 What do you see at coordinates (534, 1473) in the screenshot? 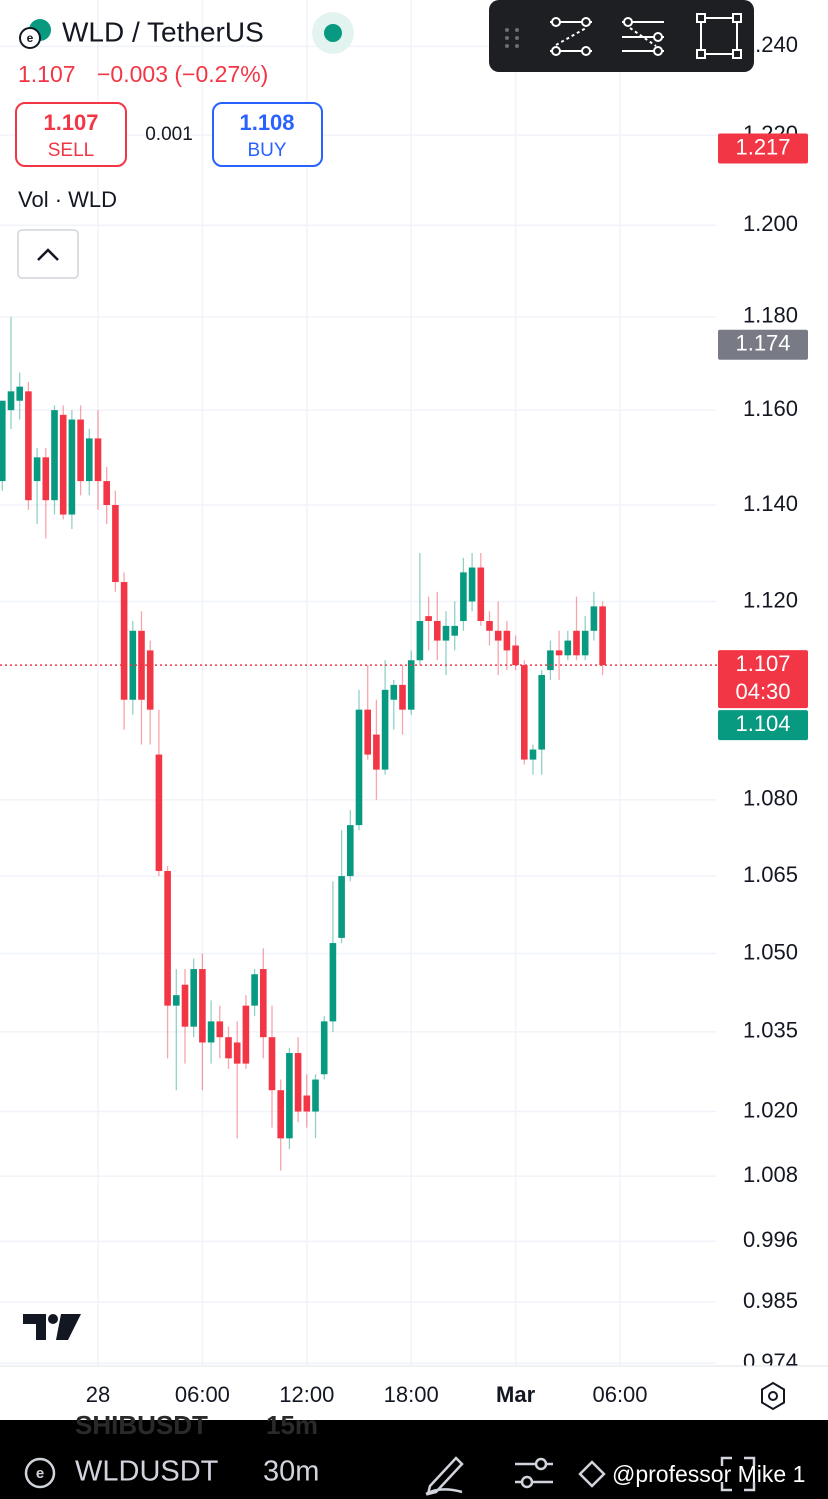
I see `indicators-button` at bounding box center [534, 1473].